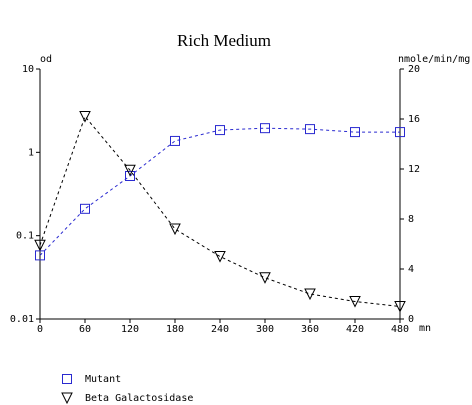 This screenshot has width=472, height=405. I want to click on x-tick-label: 360, so click(310, 329).